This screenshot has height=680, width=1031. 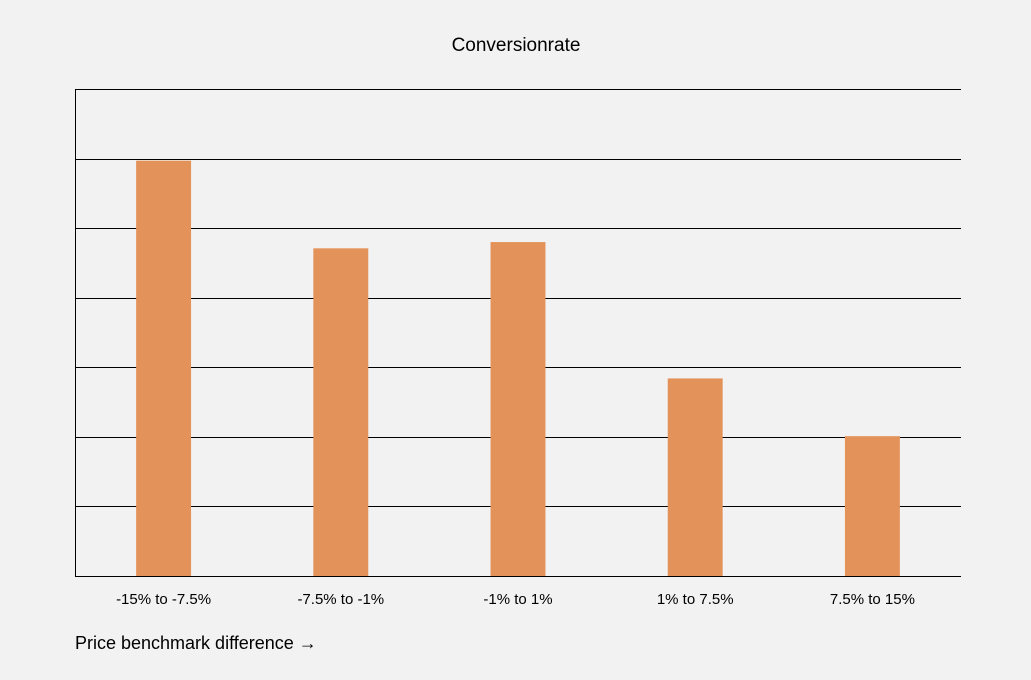 I want to click on chart-title: Conversionrate, so click(x=516, y=45).